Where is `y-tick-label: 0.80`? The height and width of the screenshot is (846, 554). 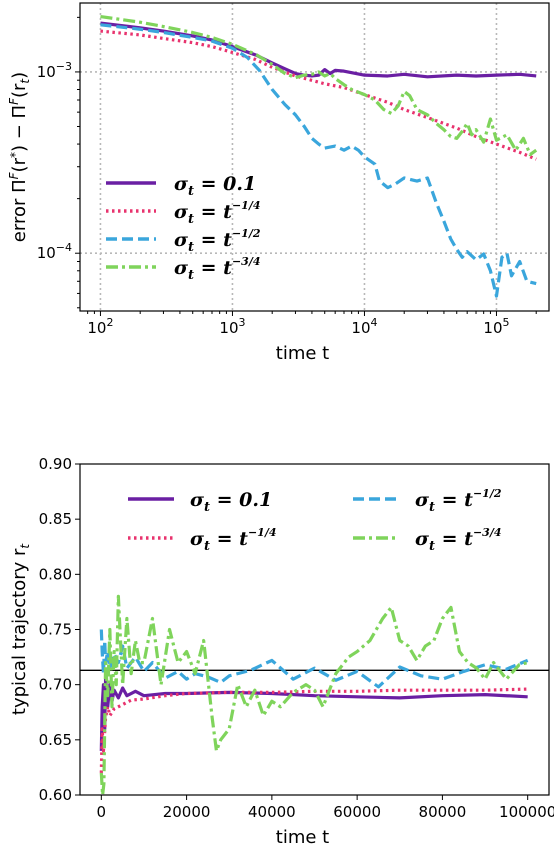
y-tick-label: 0.80 is located at coordinates (55, 574).